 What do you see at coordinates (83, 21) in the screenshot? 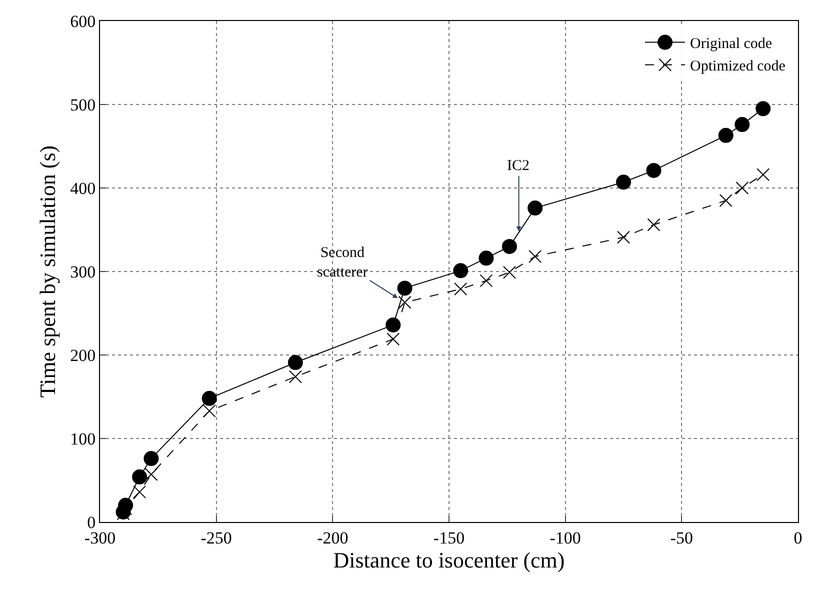
I see `y-tick-label: 600` at bounding box center [83, 21].